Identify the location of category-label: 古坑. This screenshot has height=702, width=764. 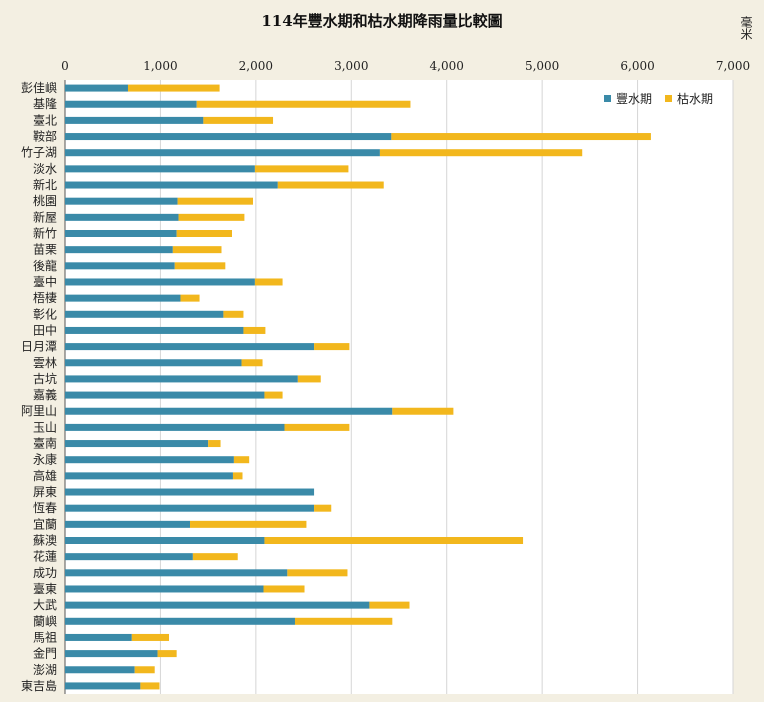
(45, 378).